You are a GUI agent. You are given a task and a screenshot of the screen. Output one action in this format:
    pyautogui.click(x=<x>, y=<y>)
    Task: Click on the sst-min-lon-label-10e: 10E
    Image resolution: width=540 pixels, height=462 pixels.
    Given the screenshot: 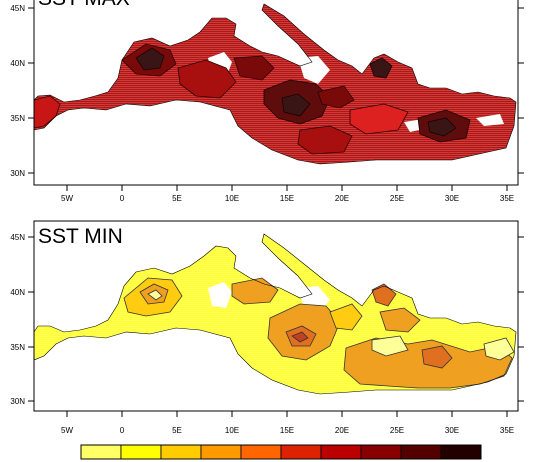 What is the action you would take?
    pyautogui.click(x=232, y=430)
    